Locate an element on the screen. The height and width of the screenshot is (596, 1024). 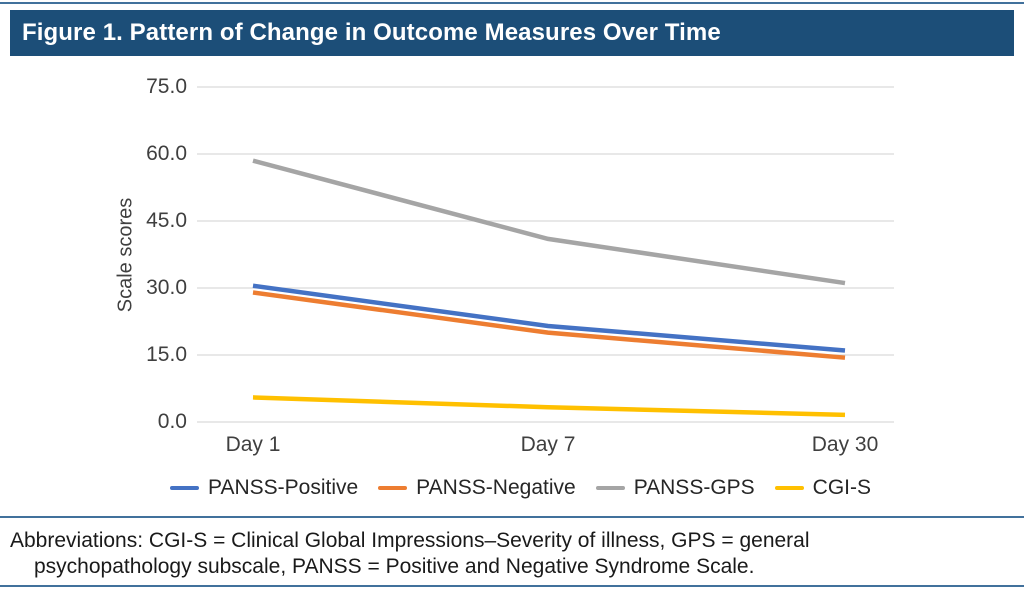
y-tick-label: 60.0 is located at coordinates (166, 153).